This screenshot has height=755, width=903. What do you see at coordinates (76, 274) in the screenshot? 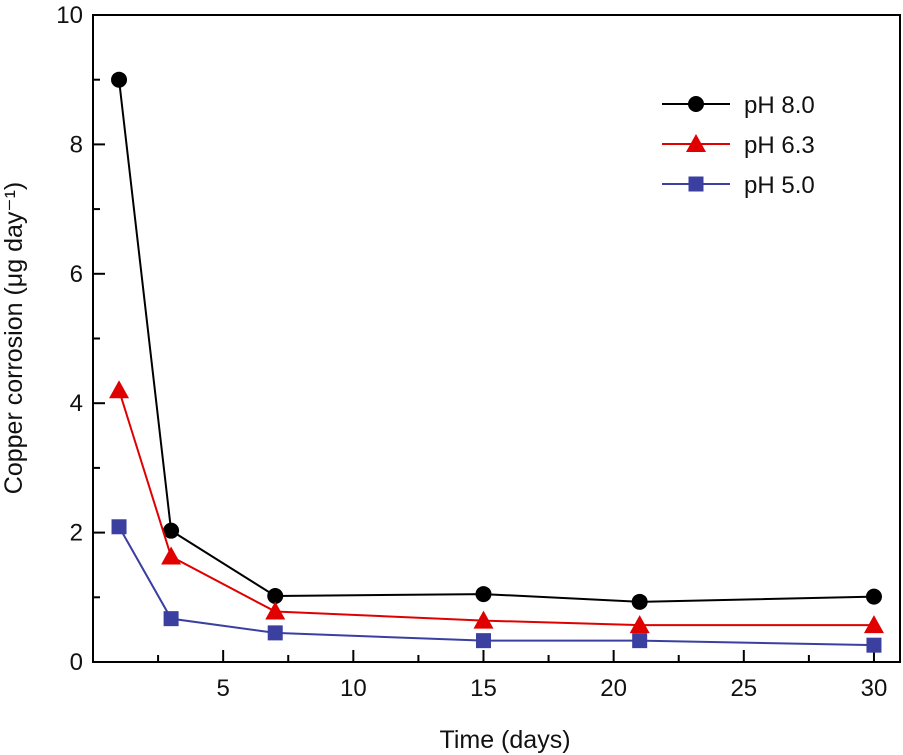
I see `y-tick-label: 6` at bounding box center [76, 274].